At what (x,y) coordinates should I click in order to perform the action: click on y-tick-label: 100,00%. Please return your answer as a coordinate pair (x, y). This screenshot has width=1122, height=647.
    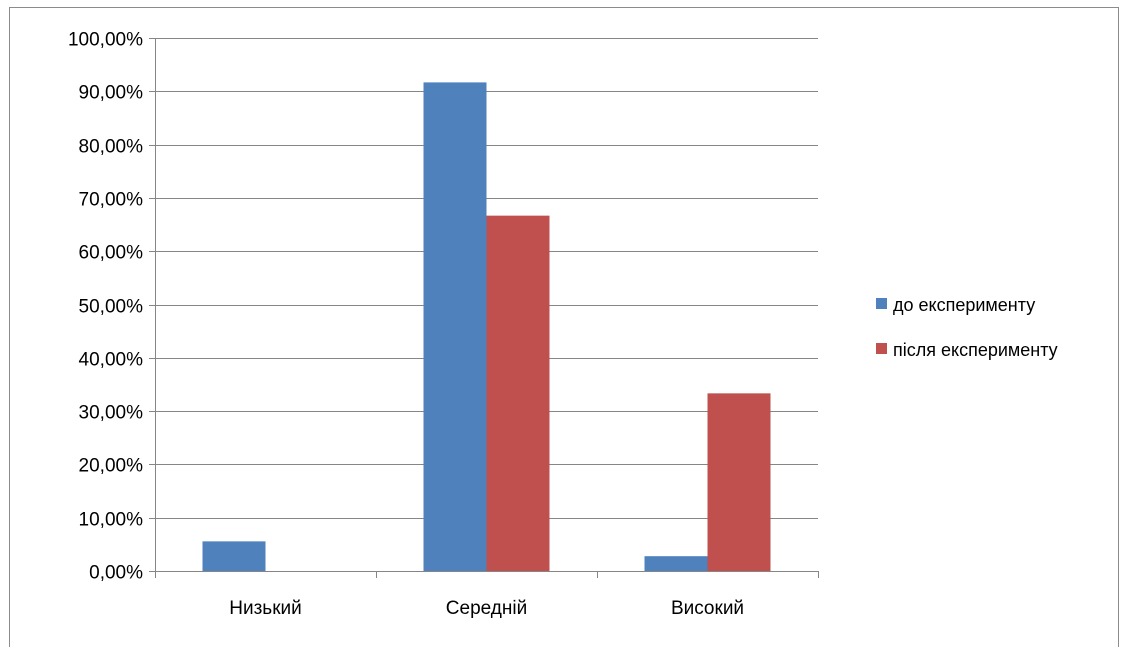
    Looking at the image, I should click on (105, 40).